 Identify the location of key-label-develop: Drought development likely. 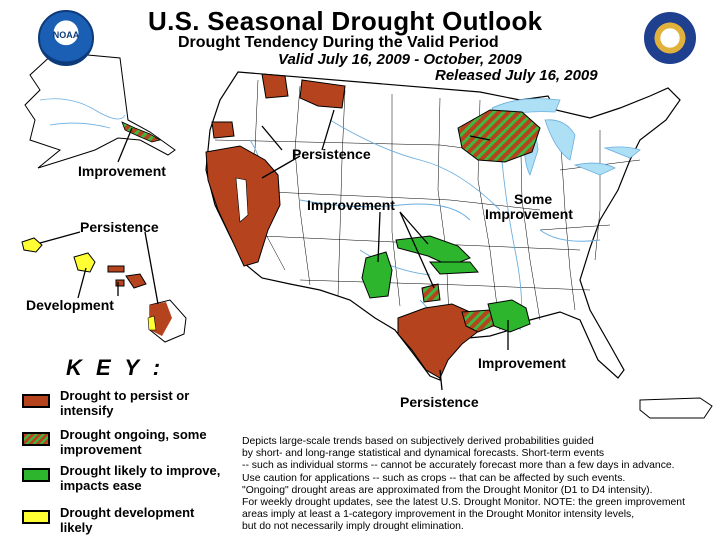
(127, 520).